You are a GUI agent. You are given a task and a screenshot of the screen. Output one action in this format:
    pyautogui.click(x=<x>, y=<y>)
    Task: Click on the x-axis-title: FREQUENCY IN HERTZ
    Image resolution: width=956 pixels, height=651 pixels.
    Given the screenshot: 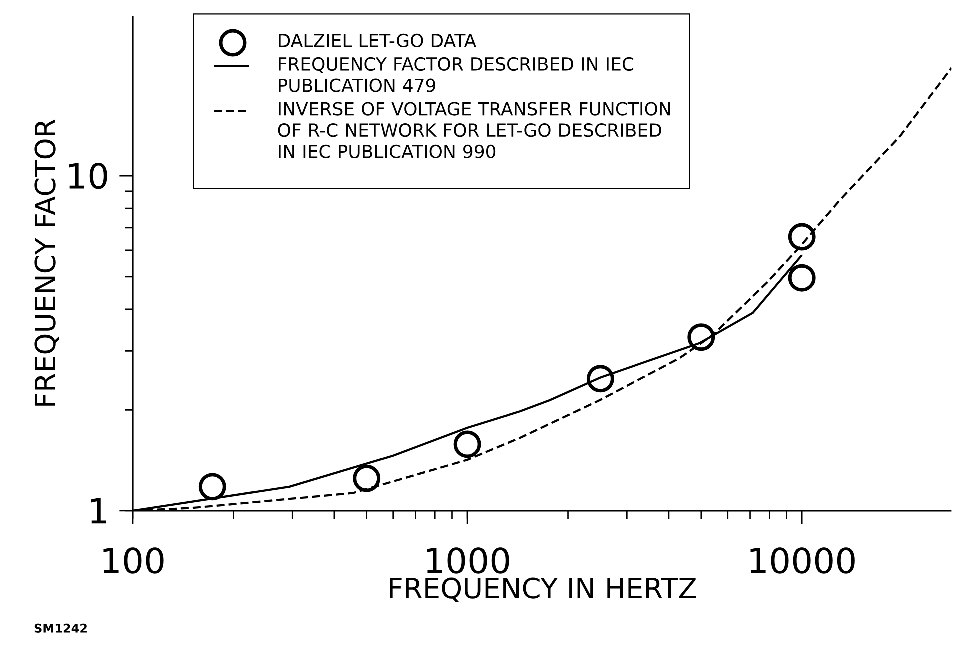 What is the action you would take?
    pyautogui.click(x=543, y=590)
    